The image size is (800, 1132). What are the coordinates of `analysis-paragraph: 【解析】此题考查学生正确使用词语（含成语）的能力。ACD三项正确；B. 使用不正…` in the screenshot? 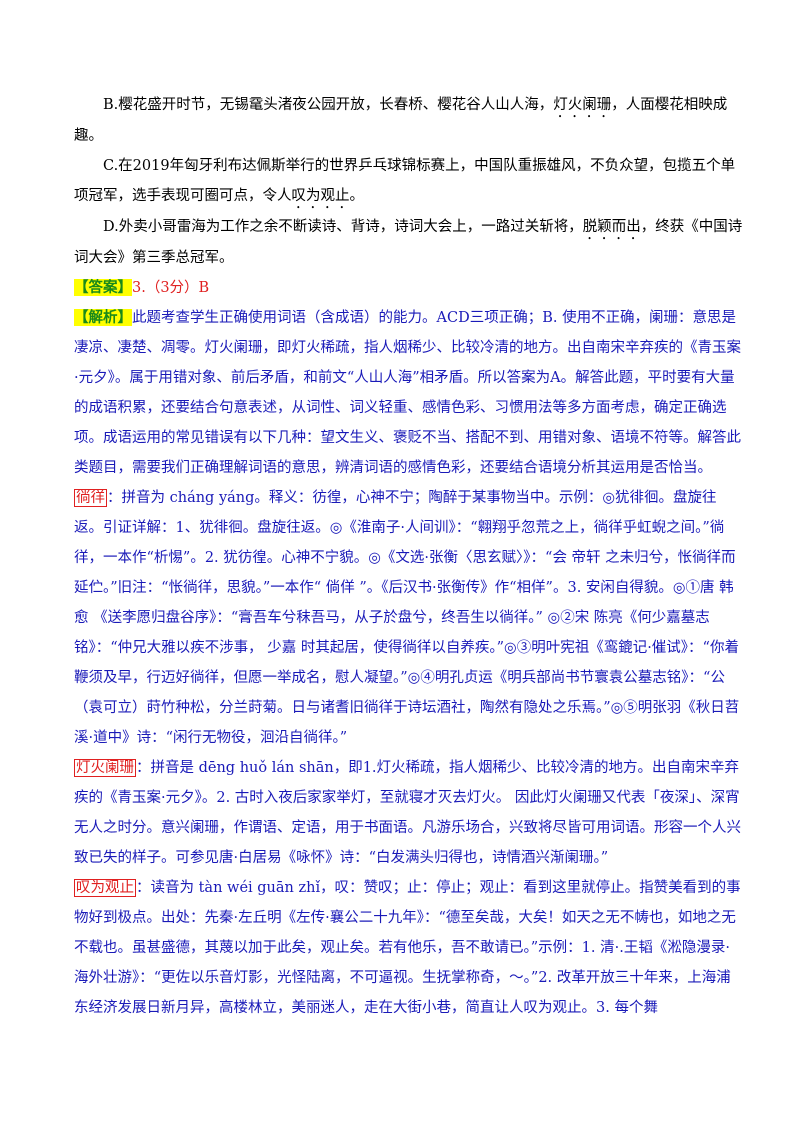 It's located at (409, 393).